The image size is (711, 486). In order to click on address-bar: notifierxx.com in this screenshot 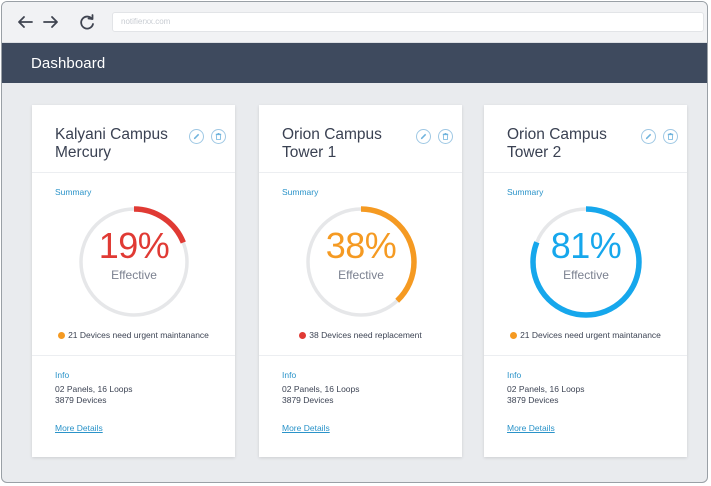, I will do `click(408, 22)`.